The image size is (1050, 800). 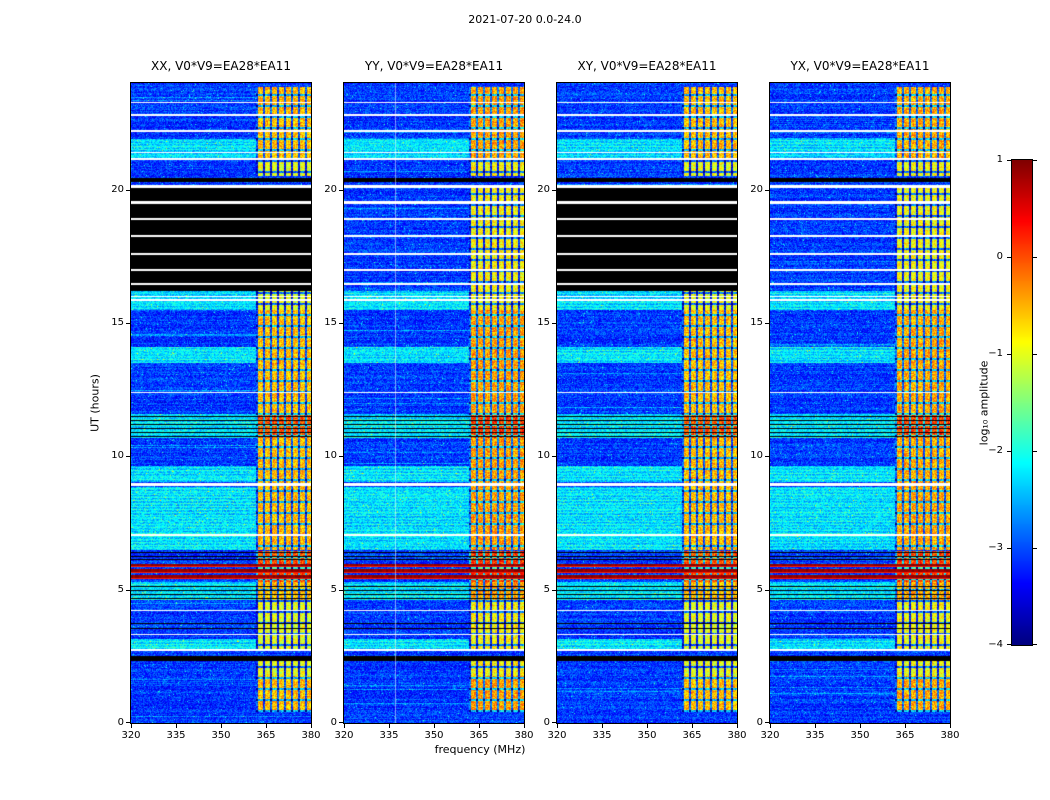 I want to click on panel-title-xx: XX, V0*V9=EA28*EA11, so click(x=221, y=66).